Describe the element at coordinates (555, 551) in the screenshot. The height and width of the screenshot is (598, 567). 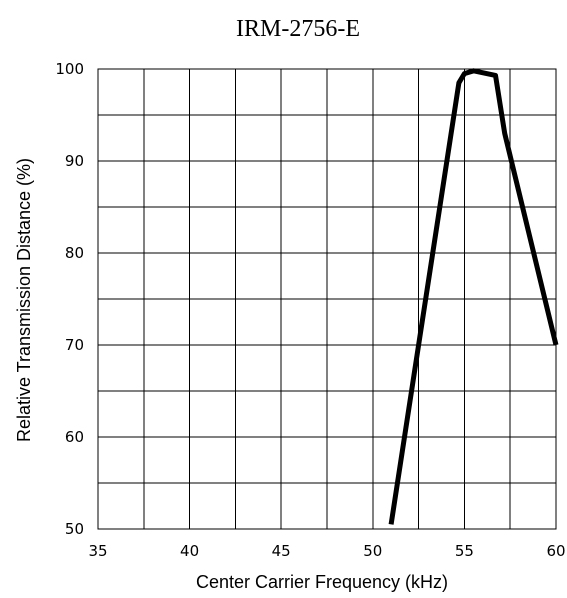
I see `x-tick-label: 60` at that location.